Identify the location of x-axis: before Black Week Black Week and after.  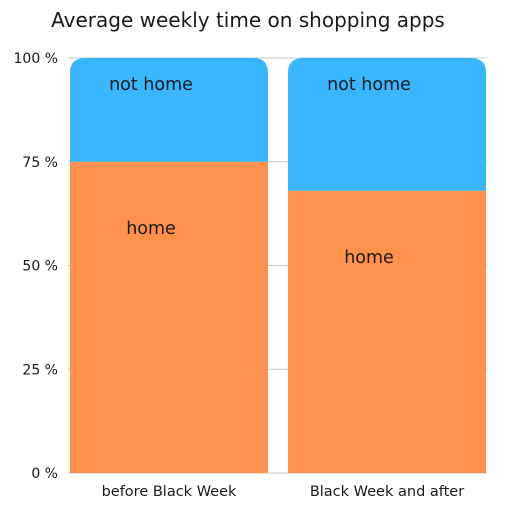
(283, 492).